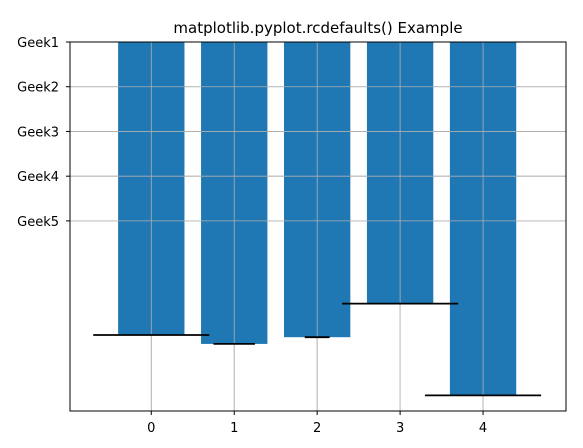  What do you see at coordinates (38, 132) in the screenshot?
I see `y-tick-label: Geek3` at bounding box center [38, 132].